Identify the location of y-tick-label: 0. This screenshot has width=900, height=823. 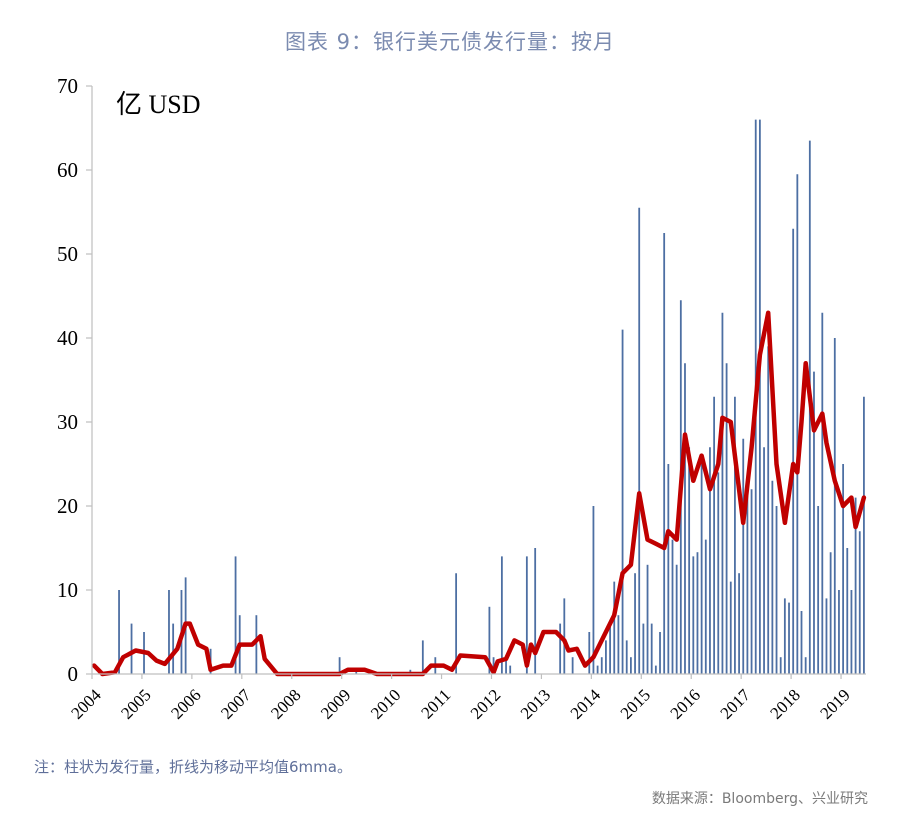
(73, 674).